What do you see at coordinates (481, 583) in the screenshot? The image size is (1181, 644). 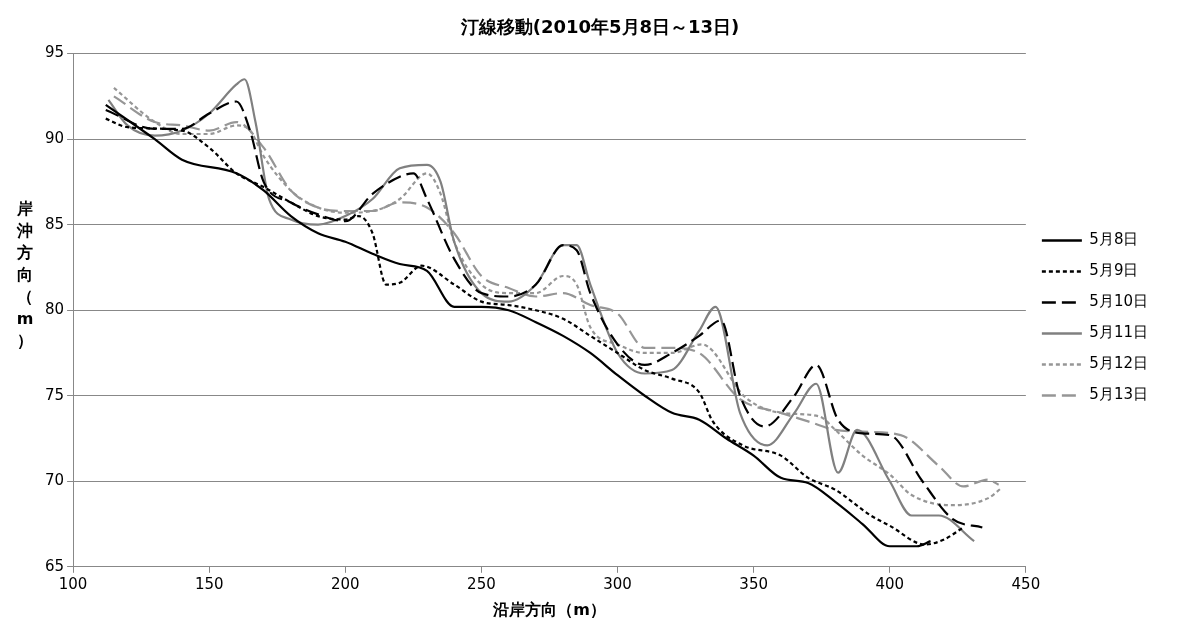 I see `x-tick-label: 250` at bounding box center [481, 583].